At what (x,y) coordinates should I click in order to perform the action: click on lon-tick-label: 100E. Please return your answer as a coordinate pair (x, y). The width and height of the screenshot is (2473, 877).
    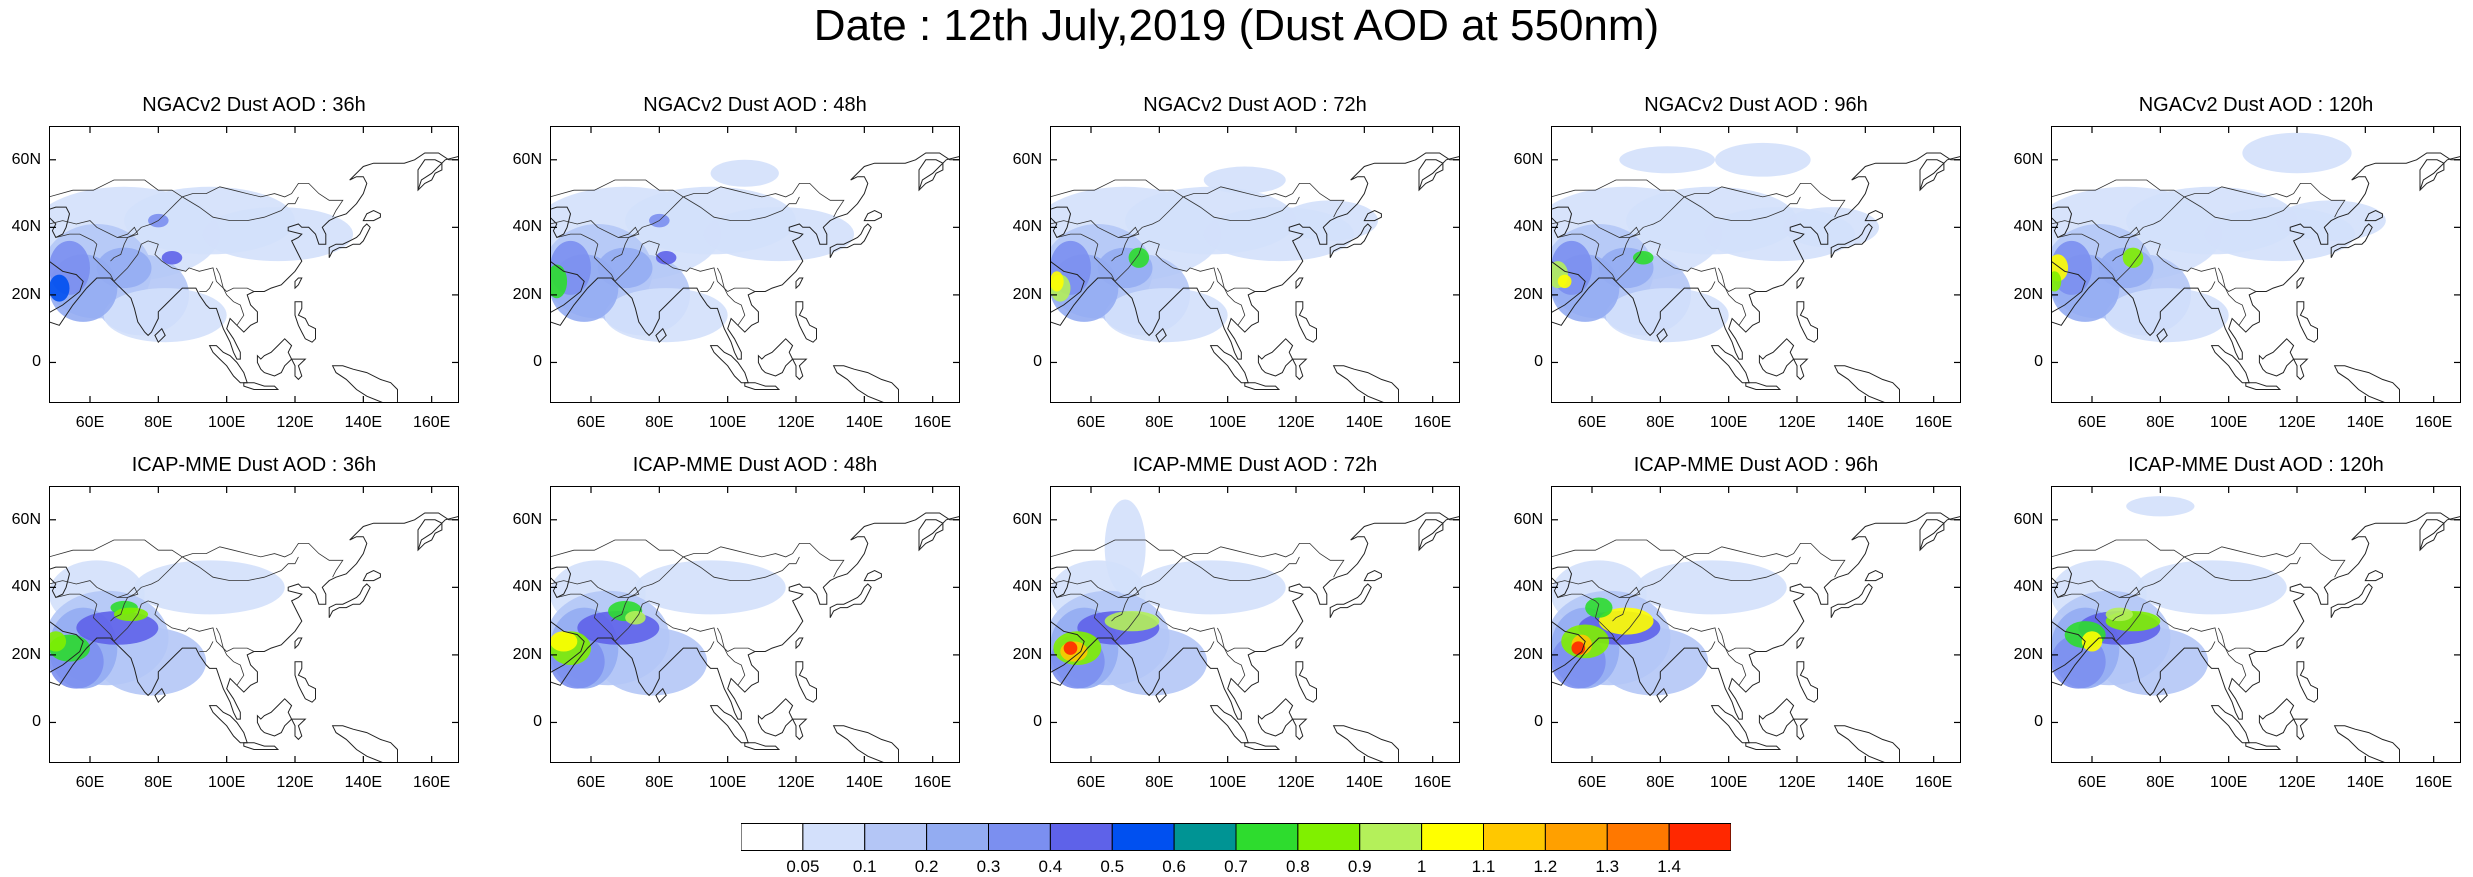
    Looking at the image, I should click on (2228, 782).